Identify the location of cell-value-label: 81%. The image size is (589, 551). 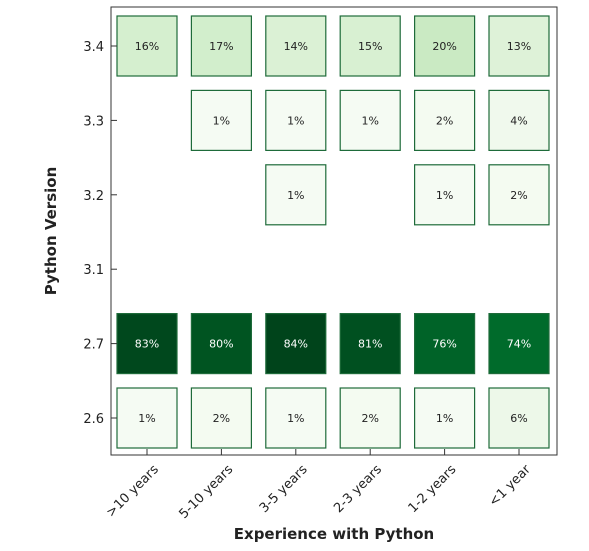
(370, 344).